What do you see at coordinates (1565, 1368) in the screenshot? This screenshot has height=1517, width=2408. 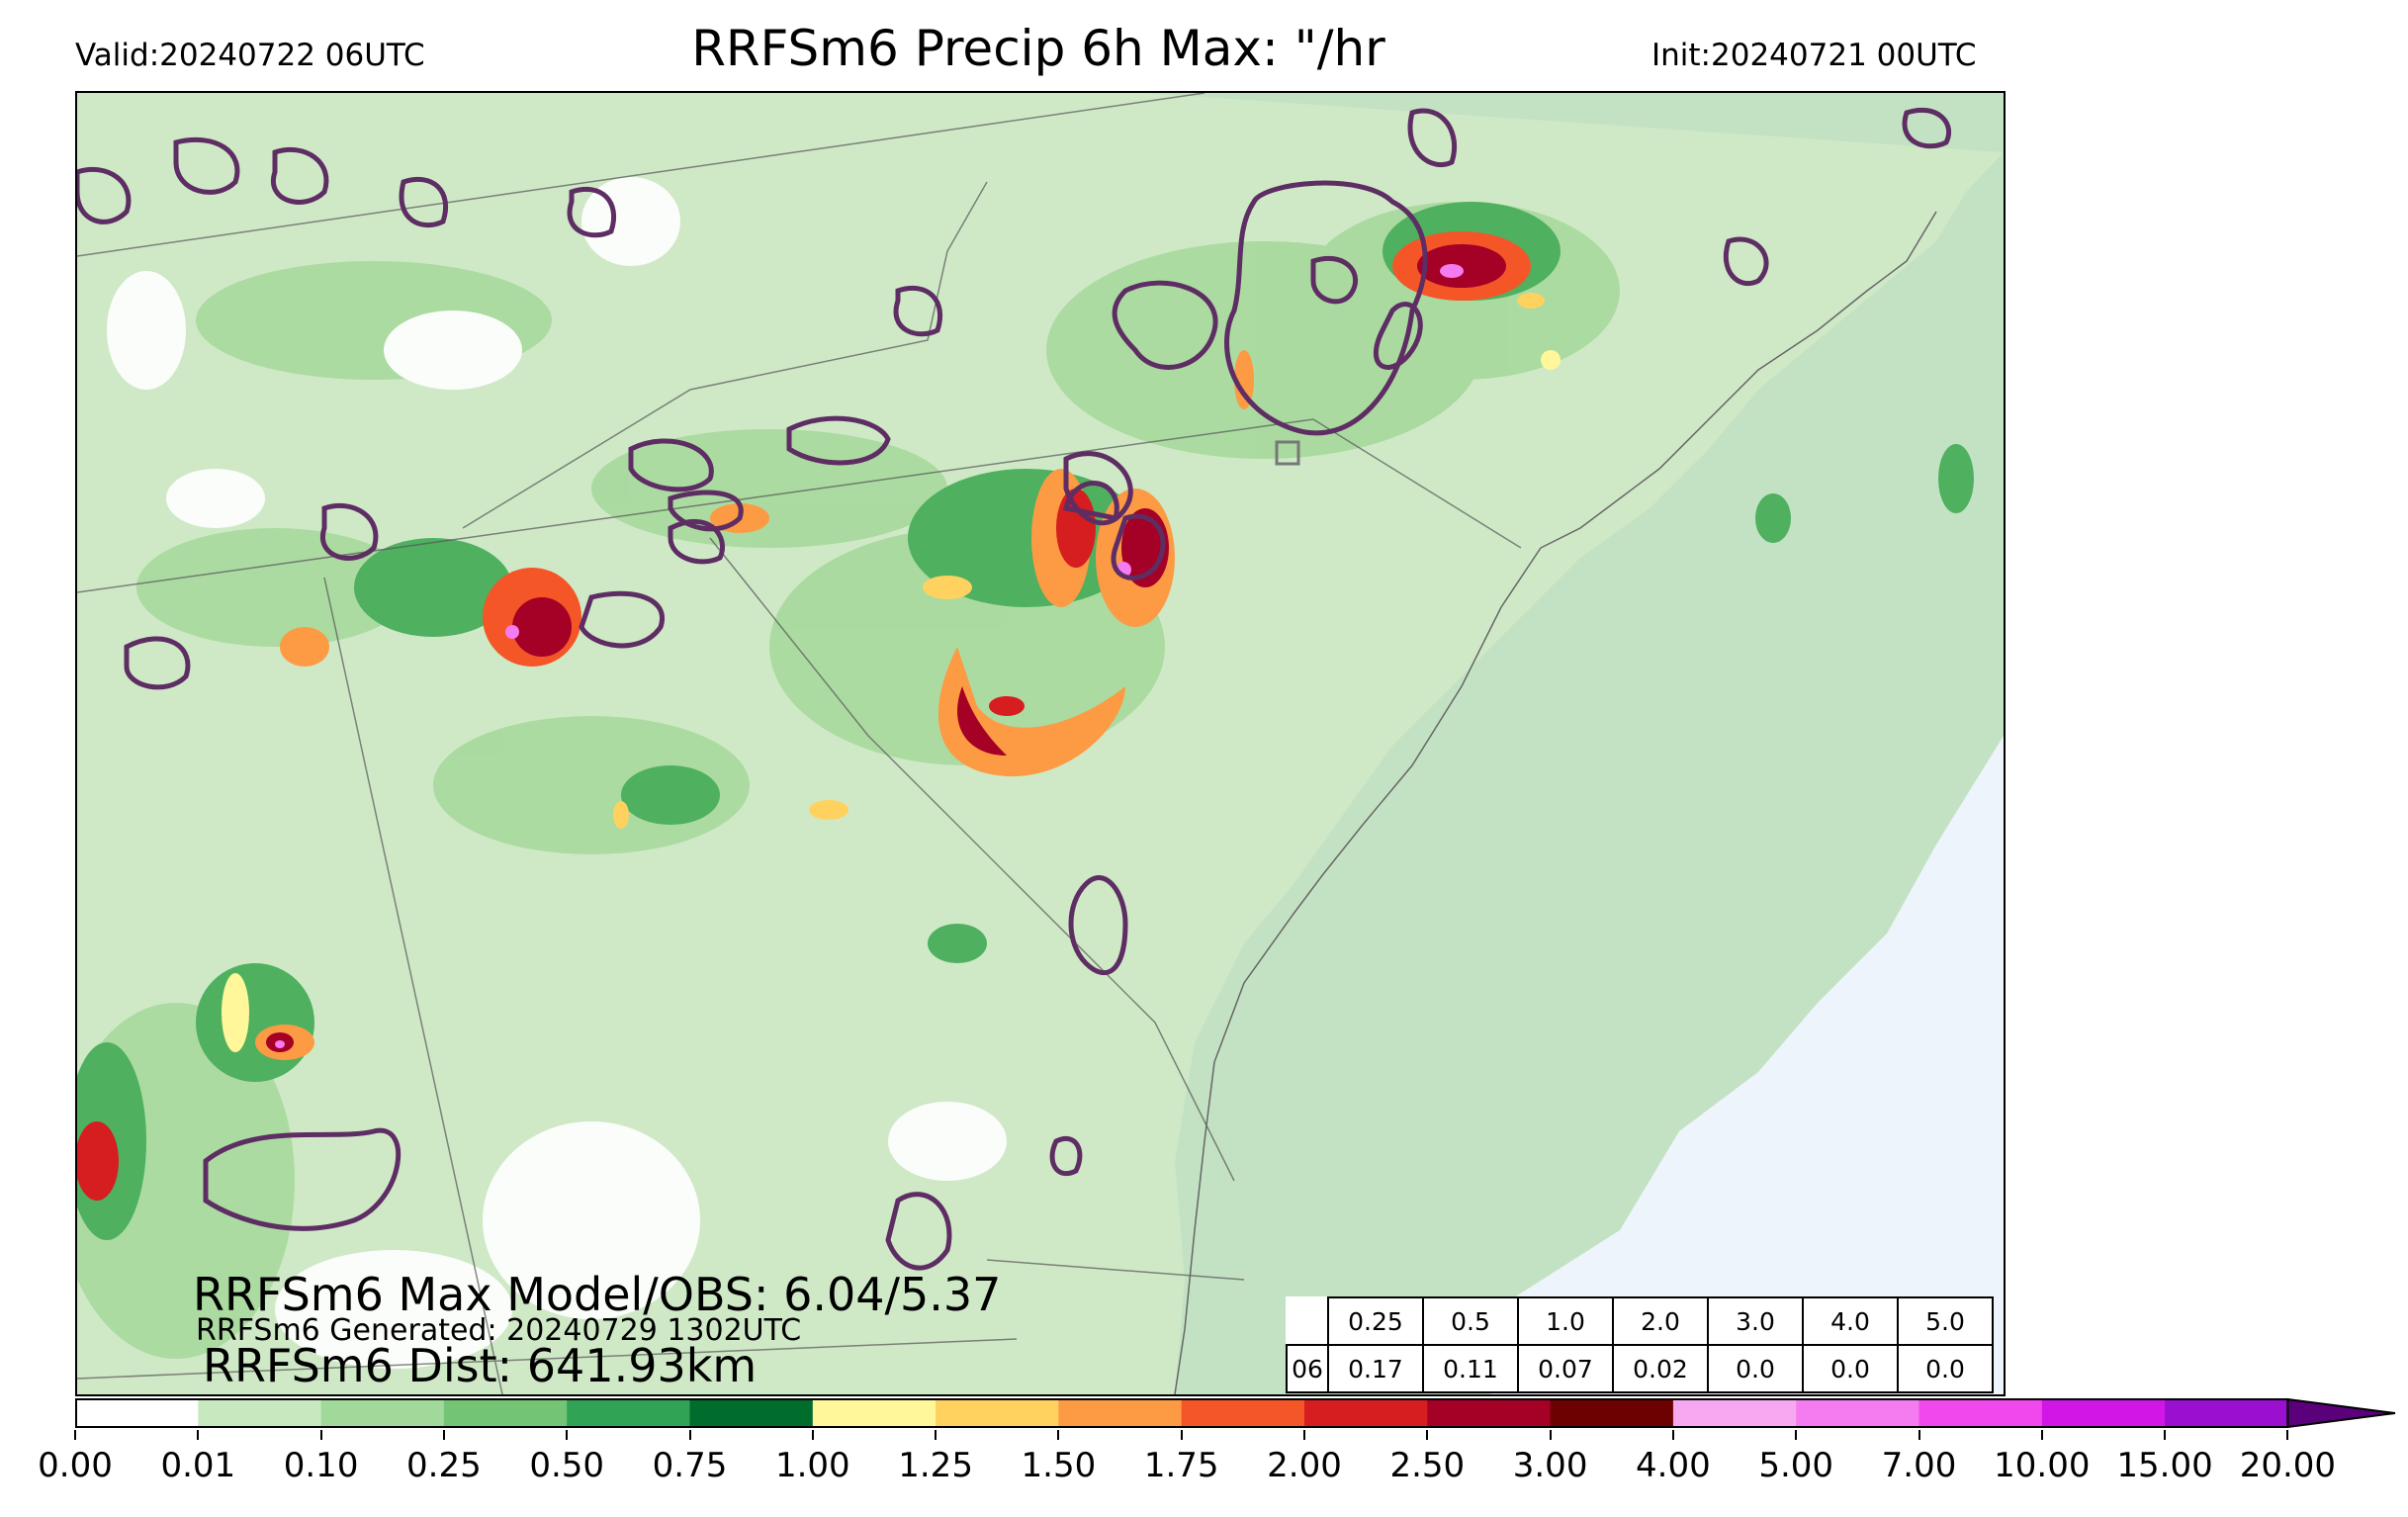 I see `value-cell: 0.07` at bounding box center [1565, 1368].